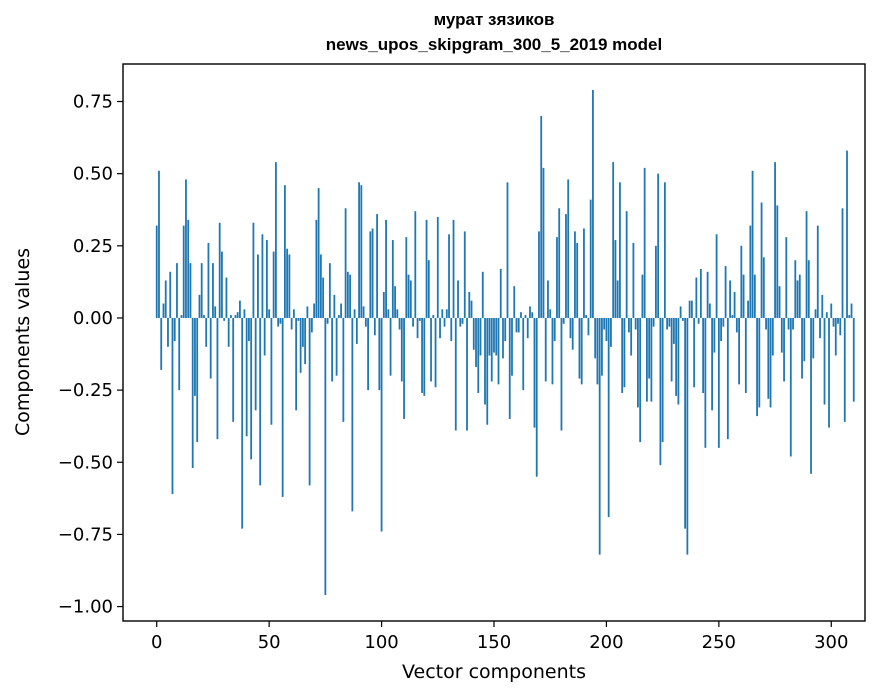 The width and height of the screenshot is (880, 696). I want to click on x-tick-label: 300, so click(831, 642).